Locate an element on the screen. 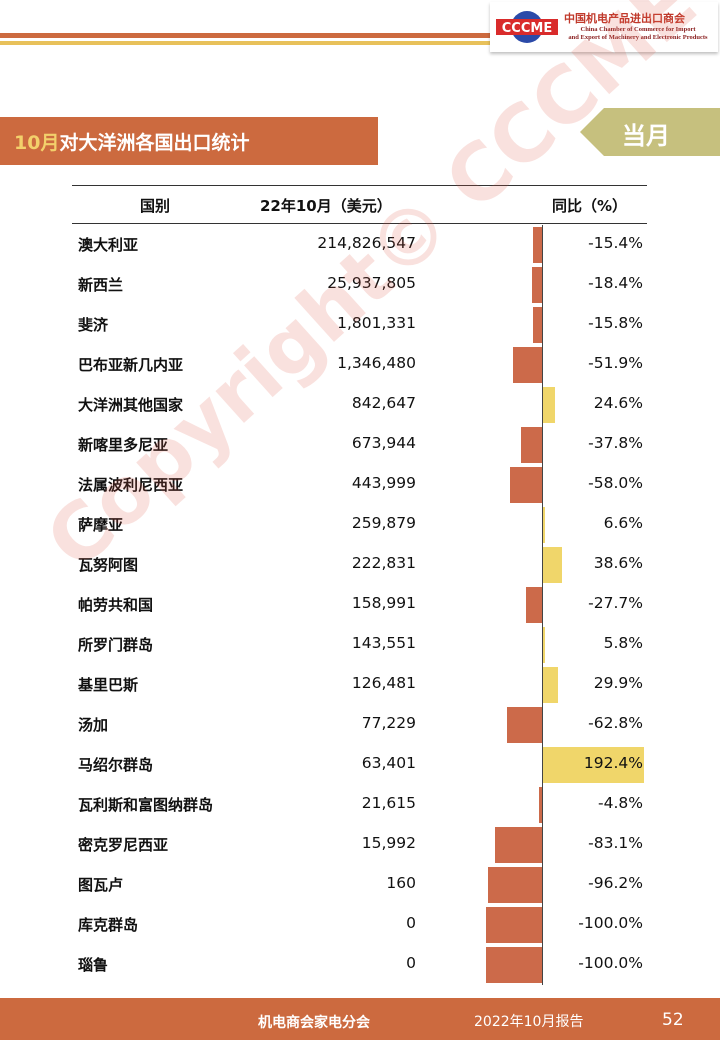 The image size is (720, 1040). table-top-rule is located at coordinates (359, 185).